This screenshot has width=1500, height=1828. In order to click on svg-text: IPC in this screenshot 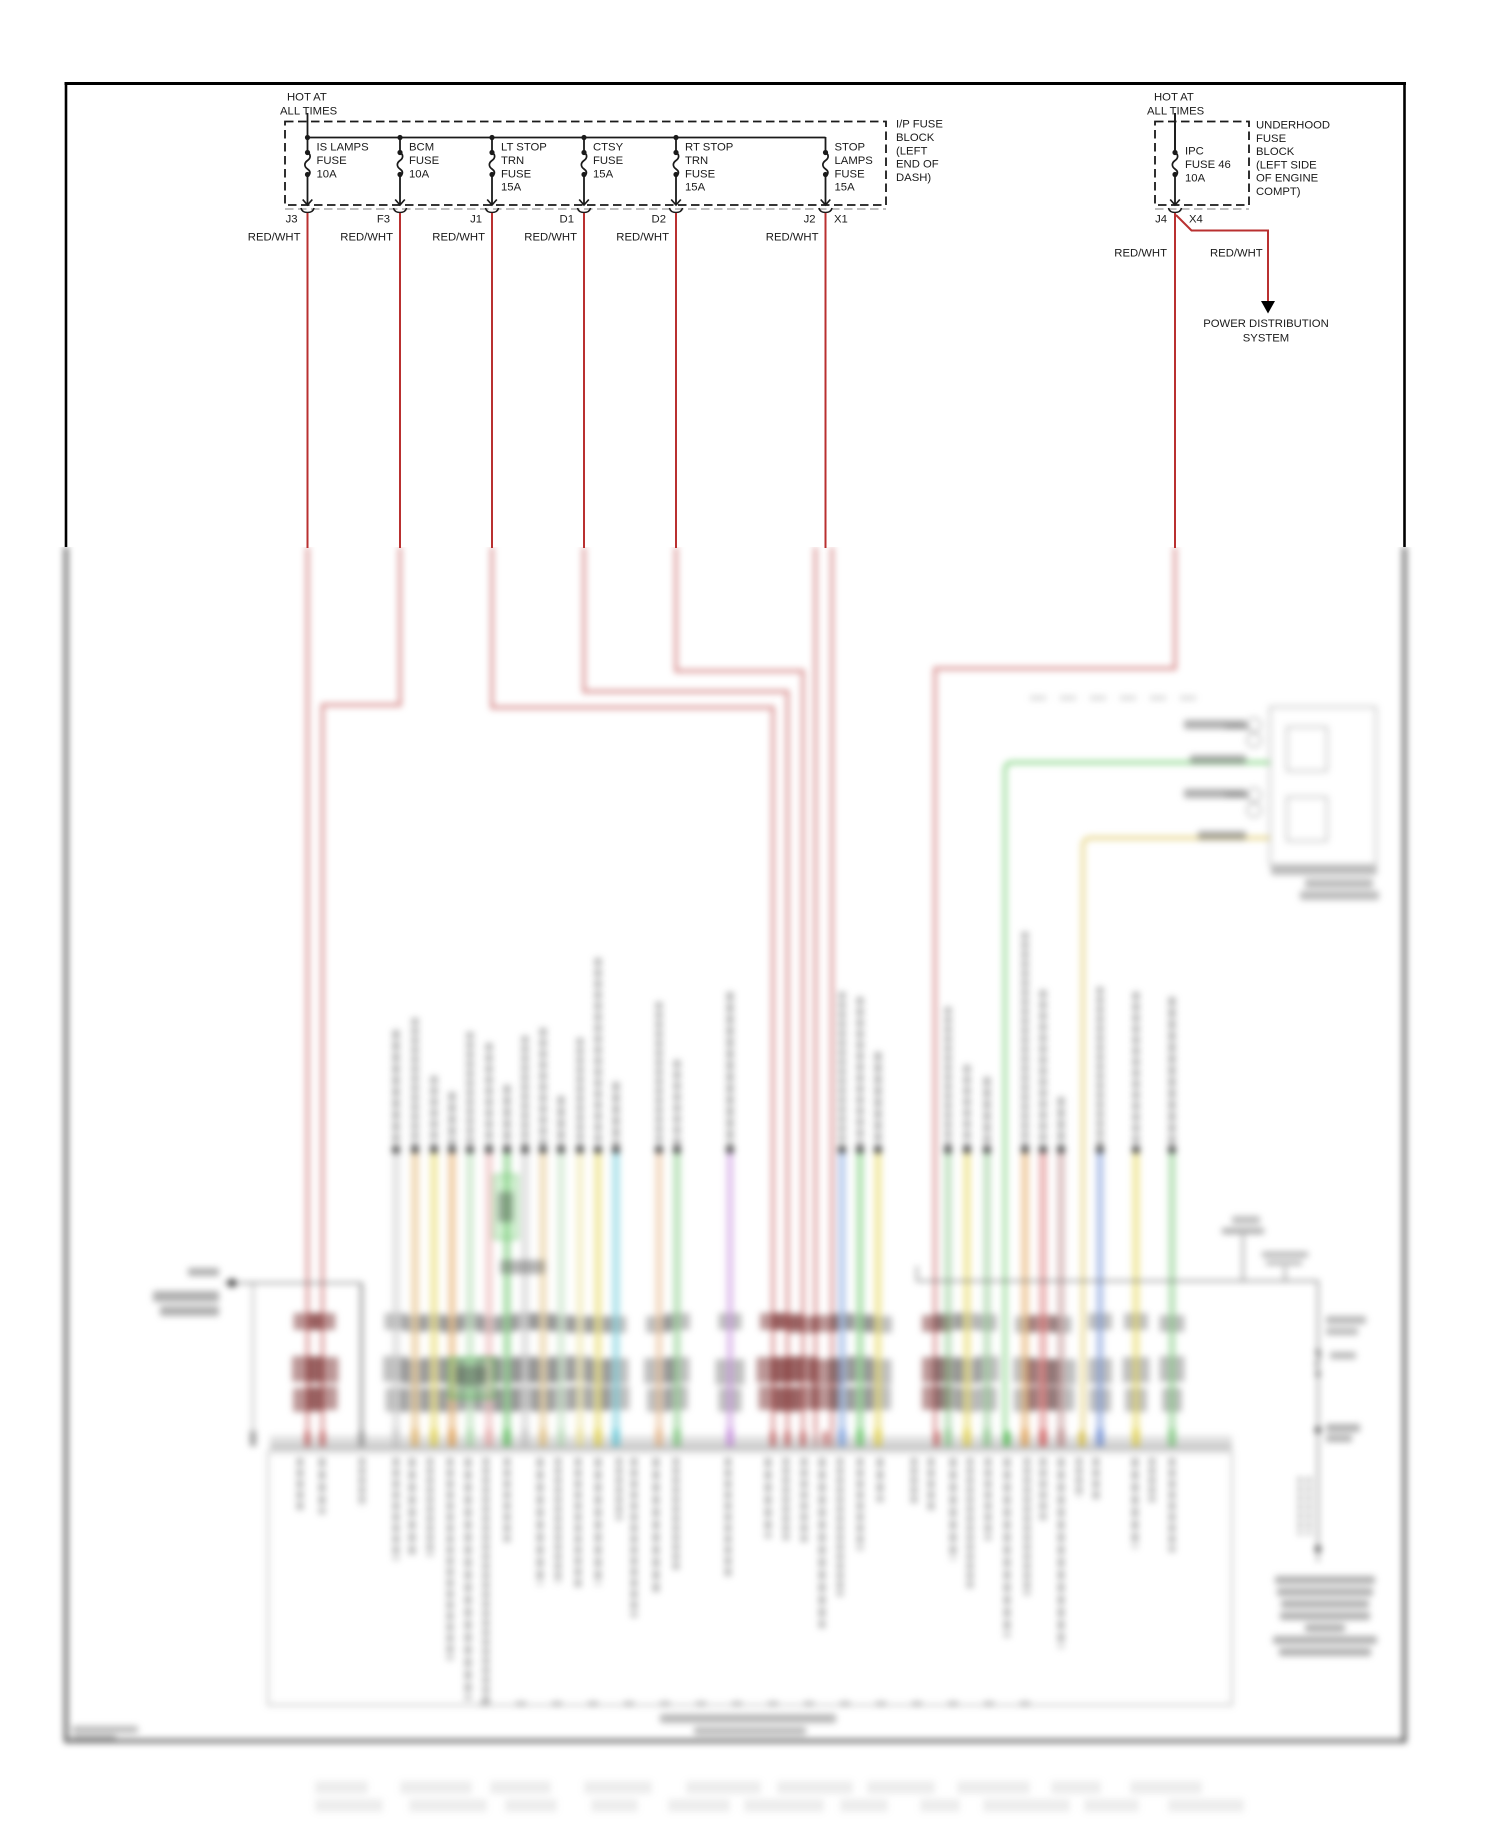, I will do `click(1194, 152)`.